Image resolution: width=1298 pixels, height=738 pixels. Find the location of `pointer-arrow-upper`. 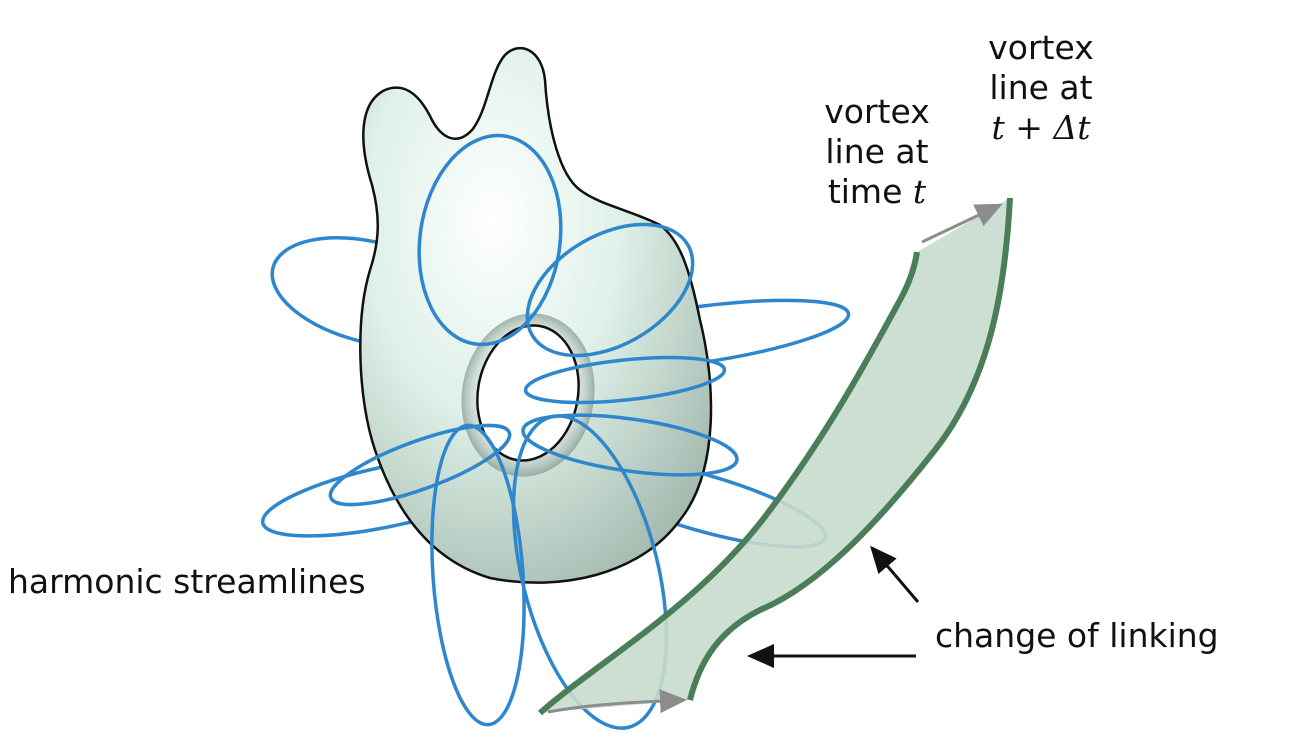

pointer-arrow-upper is located at coordinates (895, 574).